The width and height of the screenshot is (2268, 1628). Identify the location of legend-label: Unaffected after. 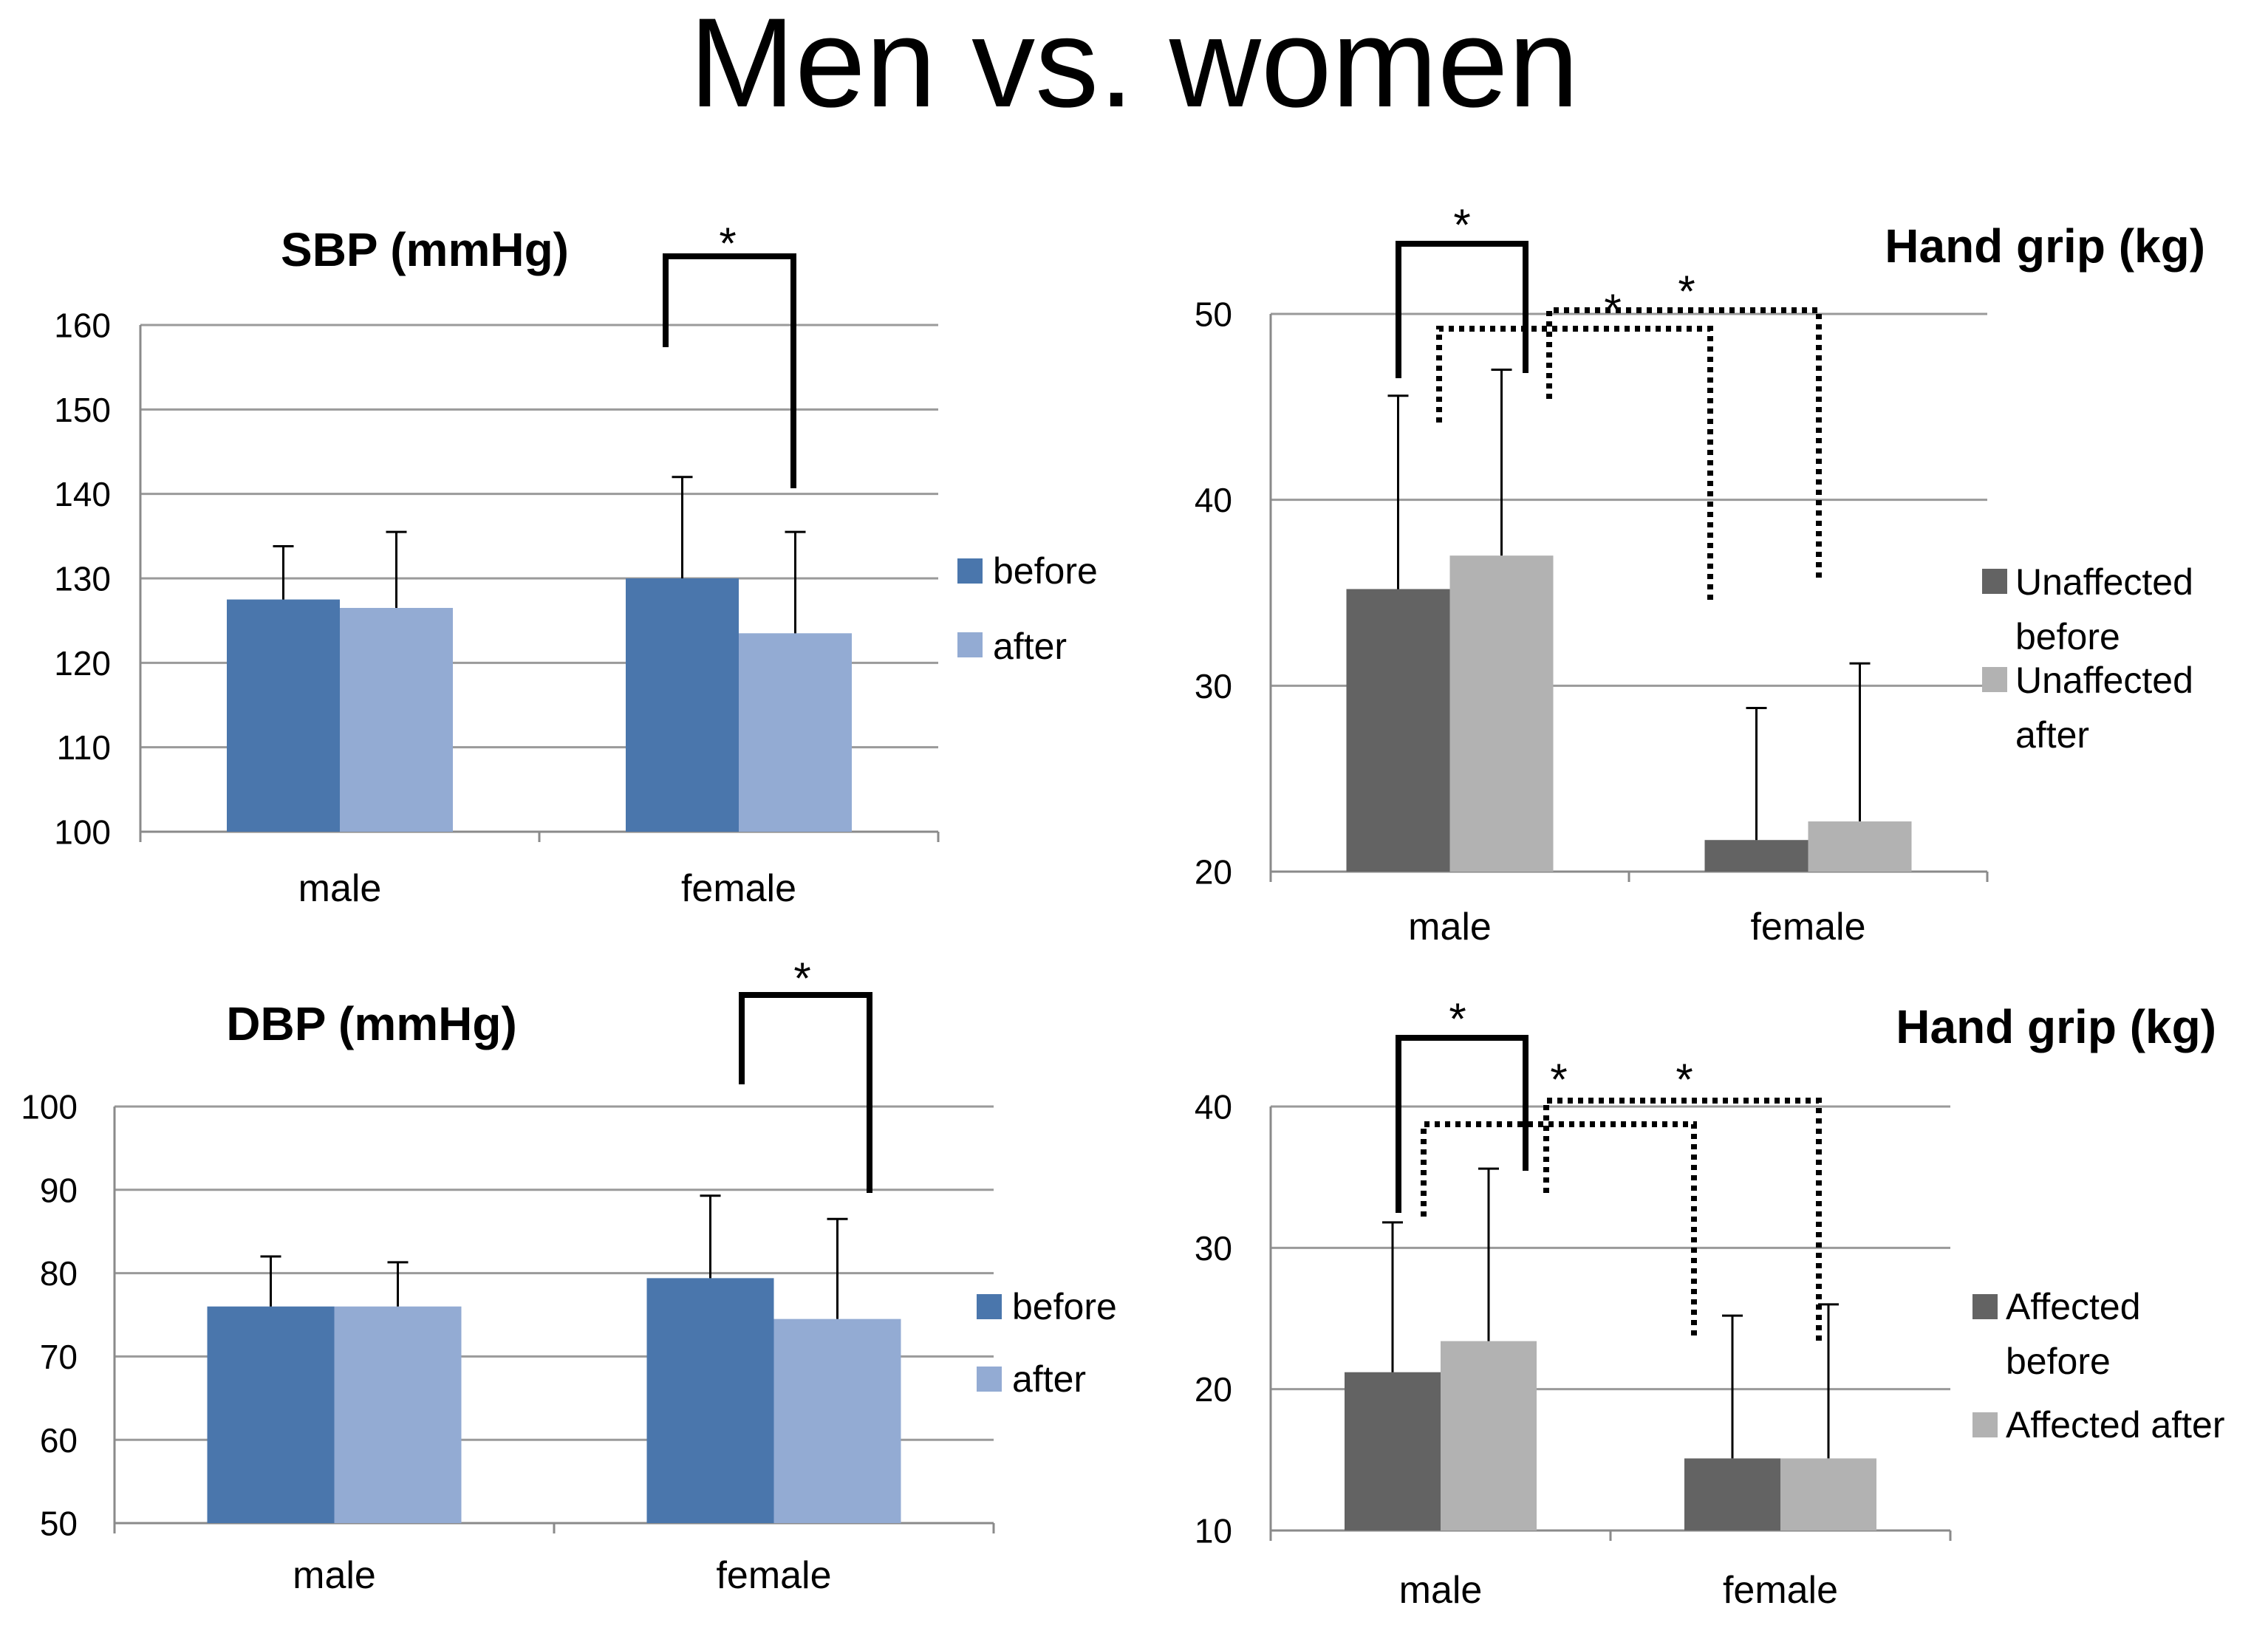
(2104, 708).